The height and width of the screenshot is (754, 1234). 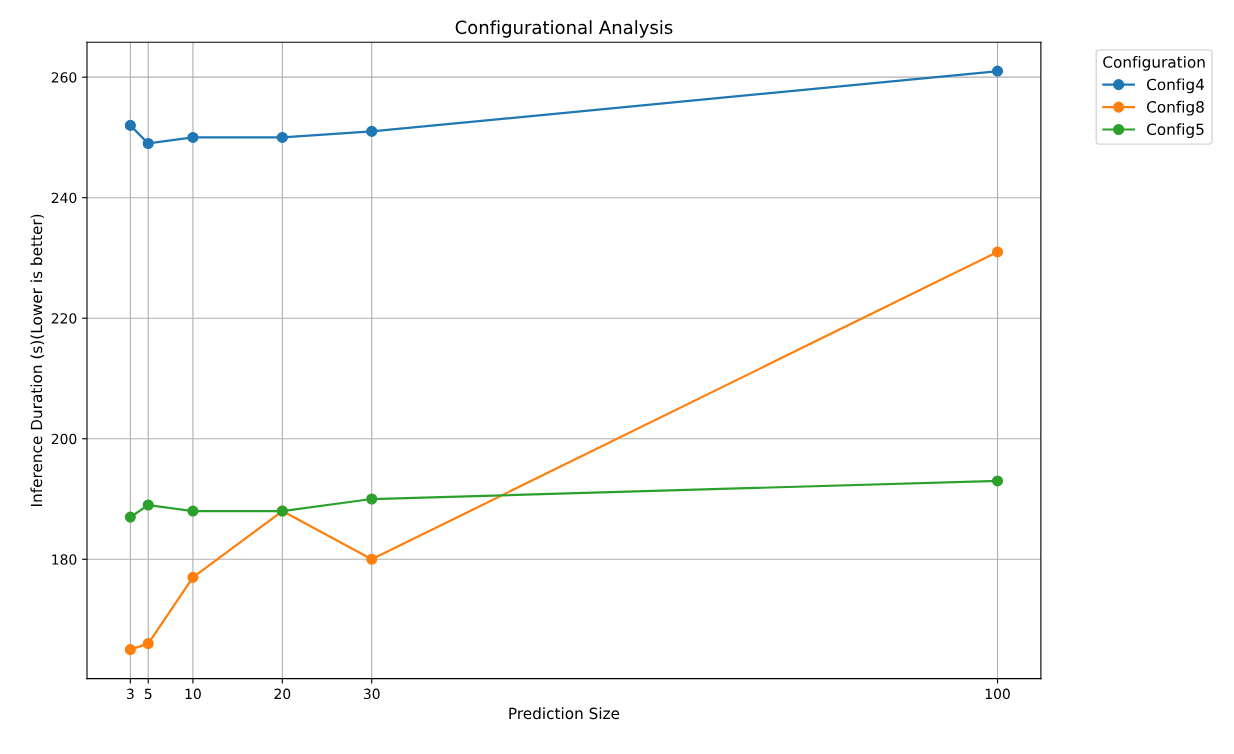 I want to click on x-tick-label: 100, so click(x=997, y=694).